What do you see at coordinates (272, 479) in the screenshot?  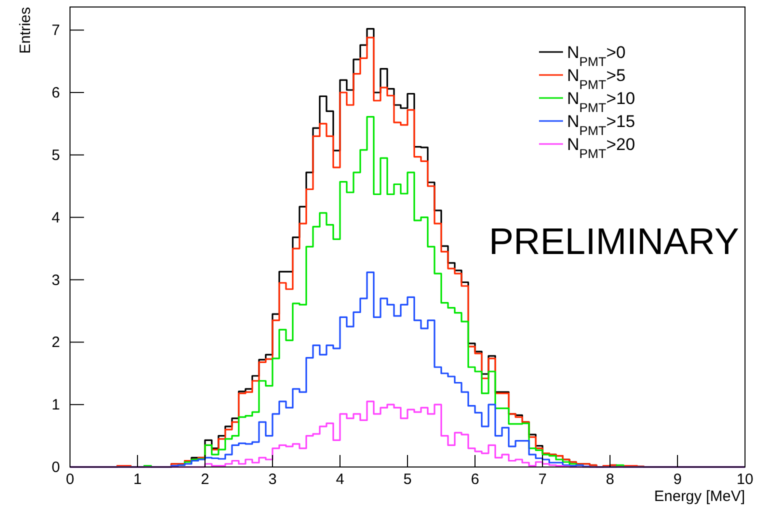 I see `x-tick-label: 3` at bounding box center [272, 479].